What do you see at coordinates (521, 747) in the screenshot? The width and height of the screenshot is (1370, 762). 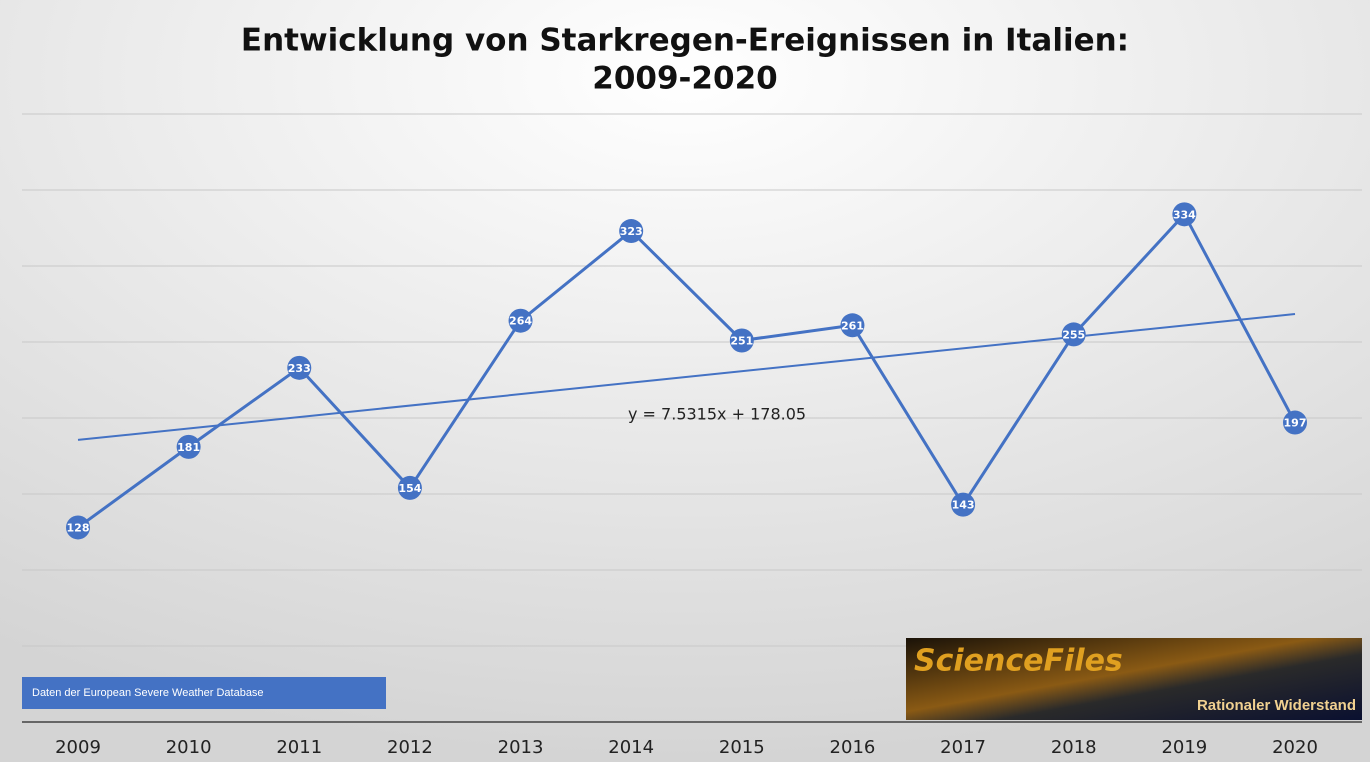 I see `x-tick-label: 2013` at bounding box center [521, 747].